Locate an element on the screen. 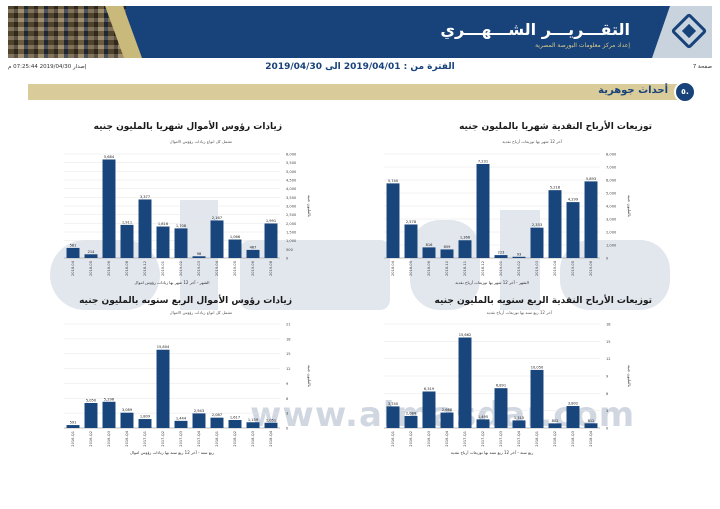 The width and height of the screenshot is (720, 509). bar-value-label: 3,740 is located at coordinates (393, 404).